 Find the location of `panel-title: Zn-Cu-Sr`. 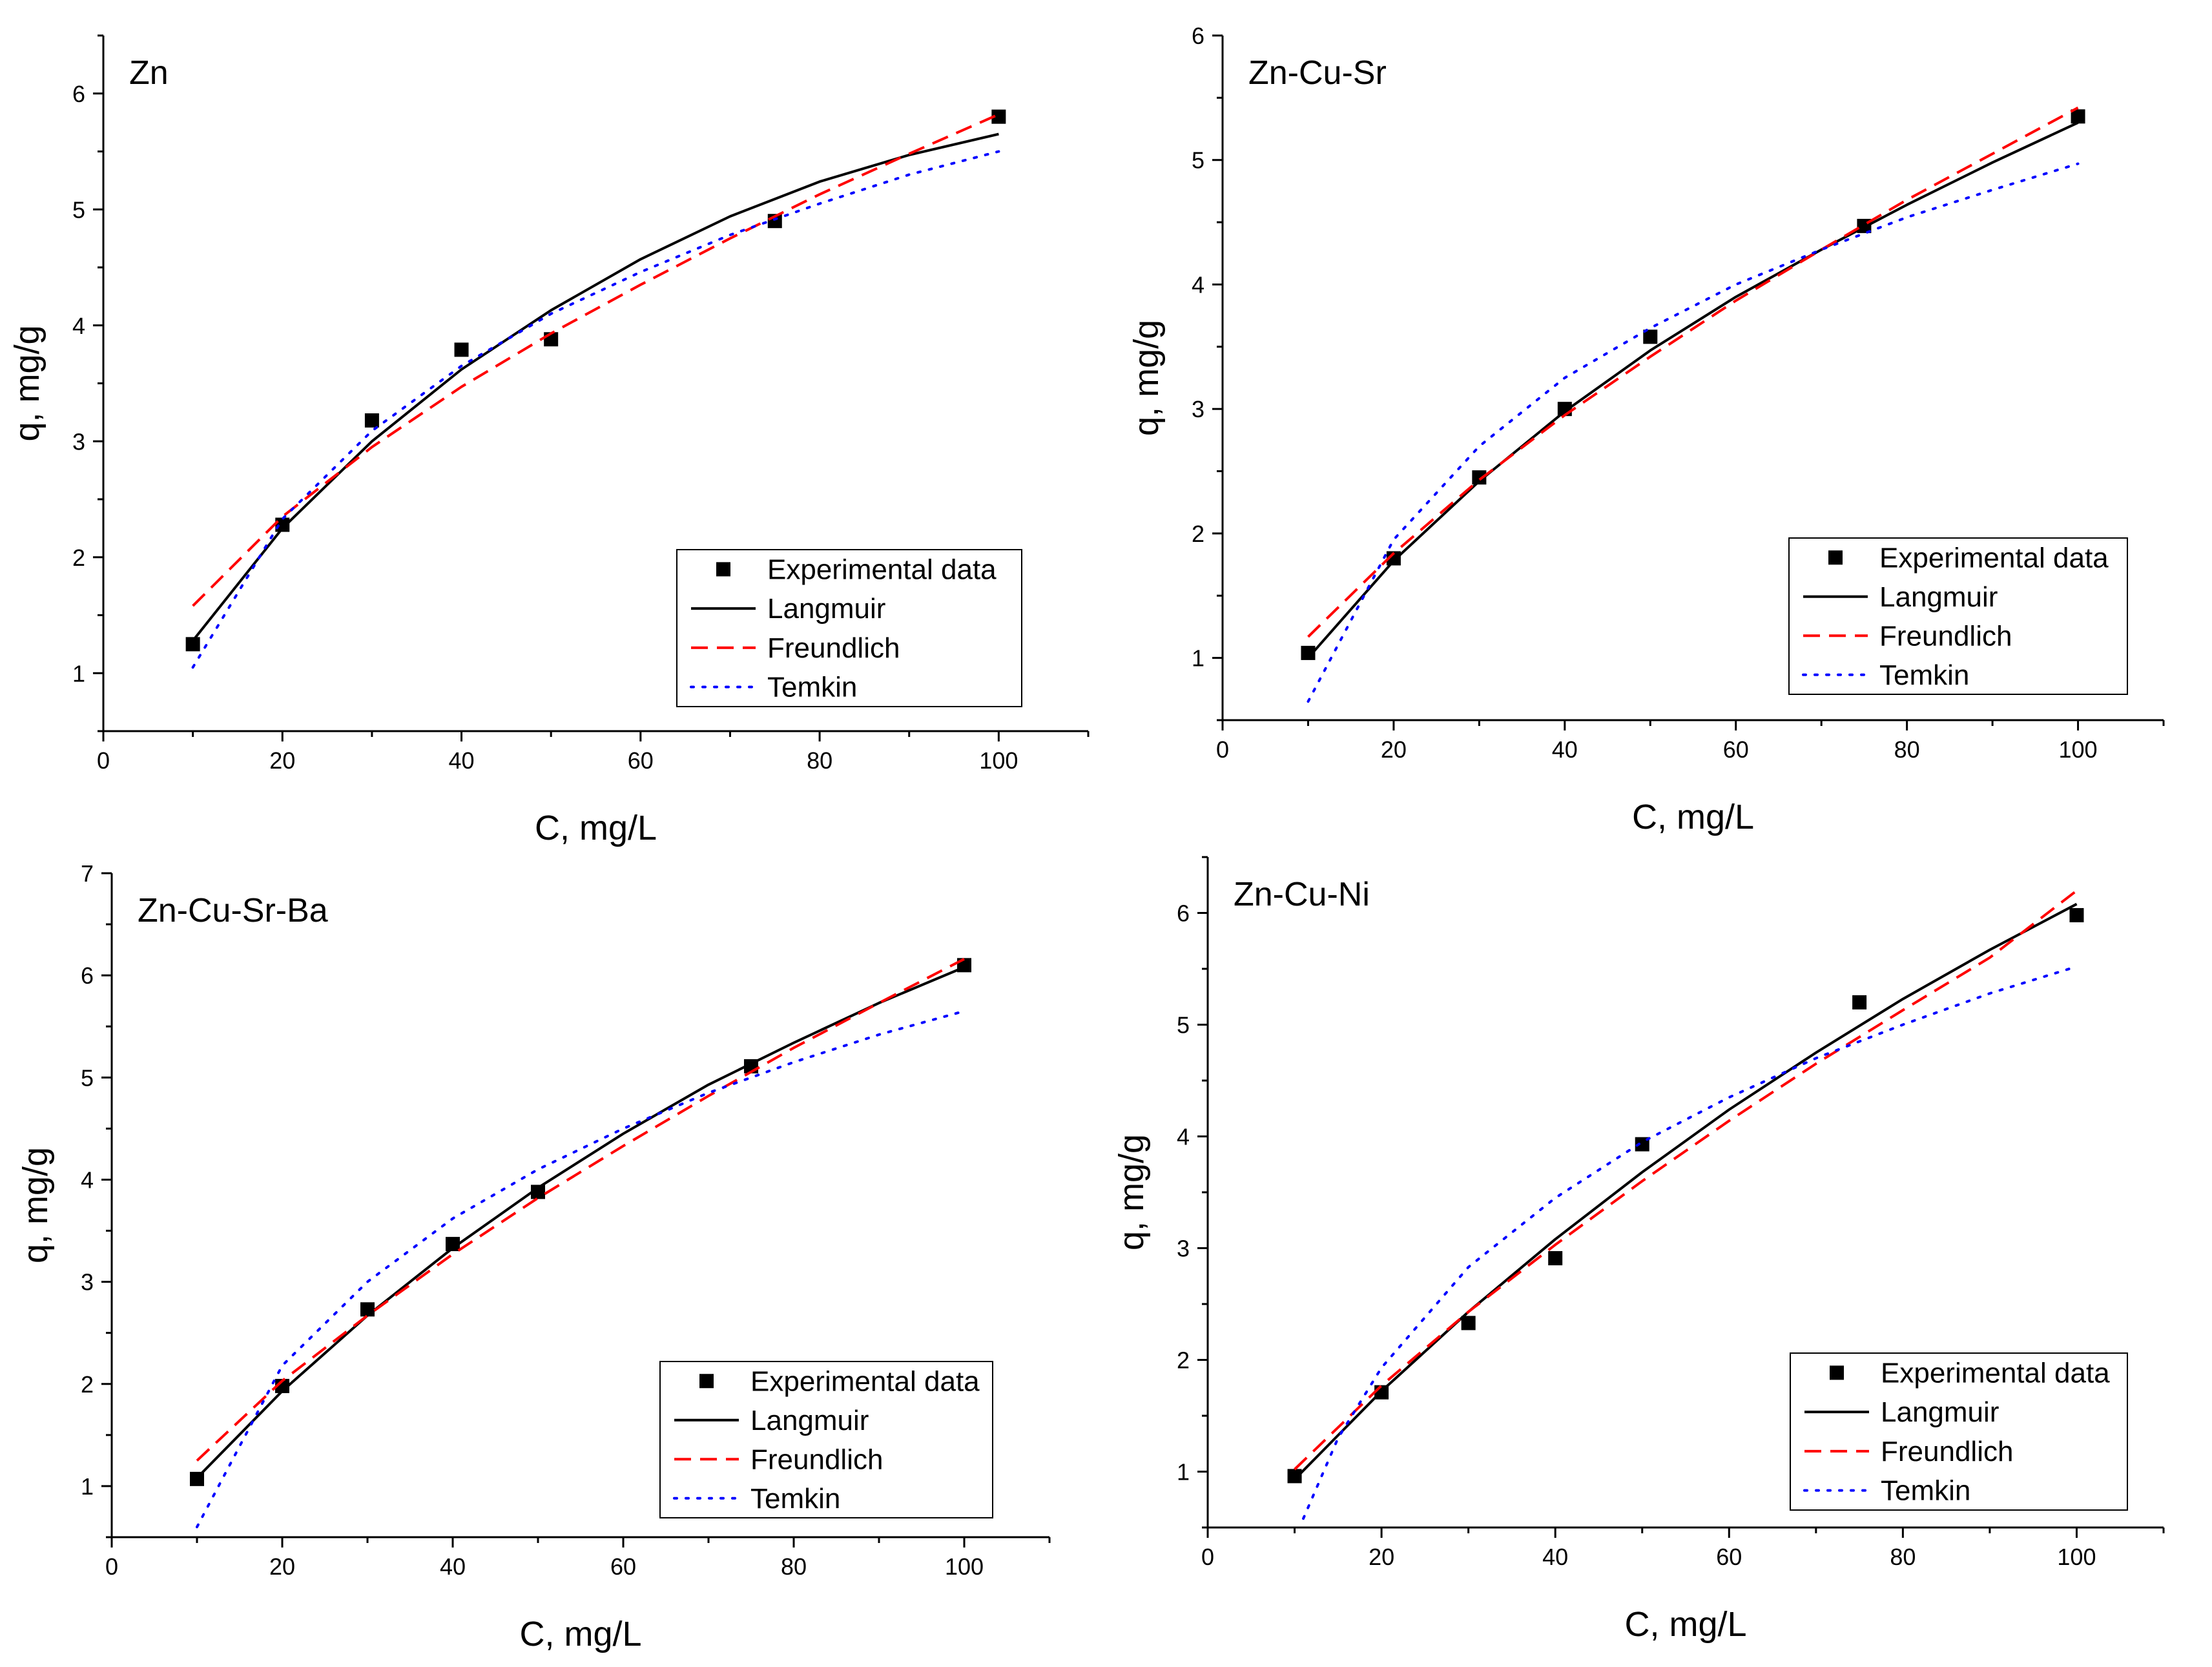

panel-title: Zn-Cu-Sr is located at coordinates (1317, 73).